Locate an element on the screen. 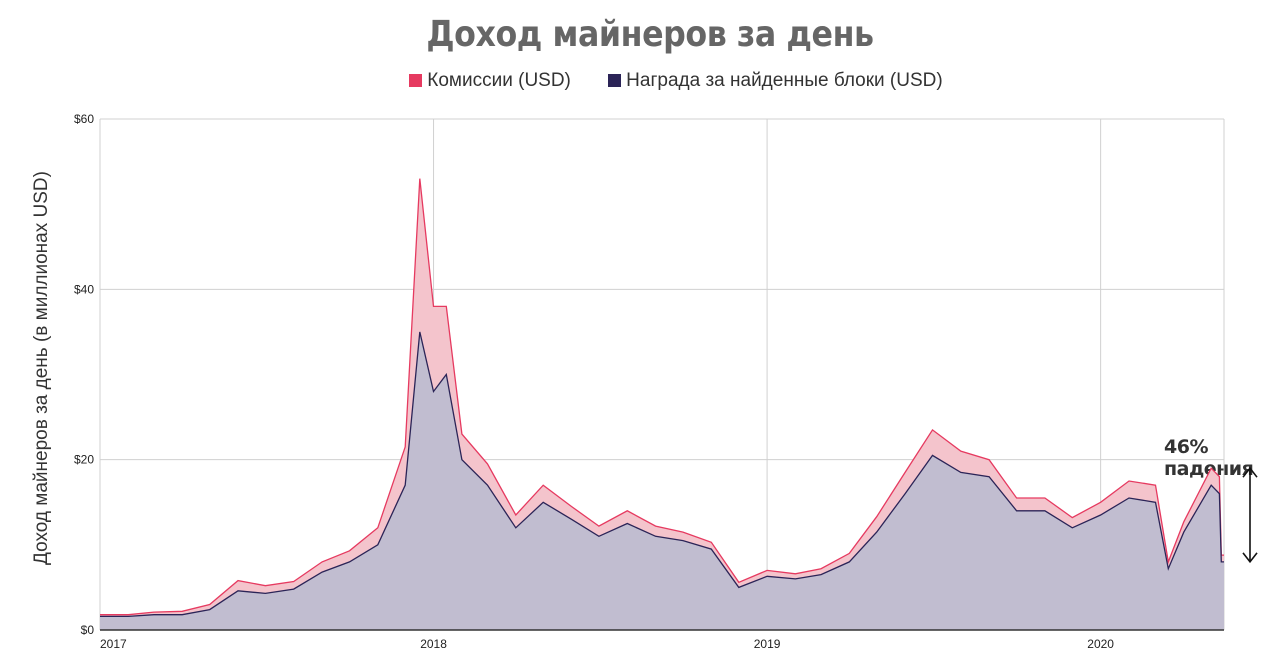 The height and width of the screenshot is (670, 1280). drop-arrow-head-bottom is located at coordinates (1250, 558).